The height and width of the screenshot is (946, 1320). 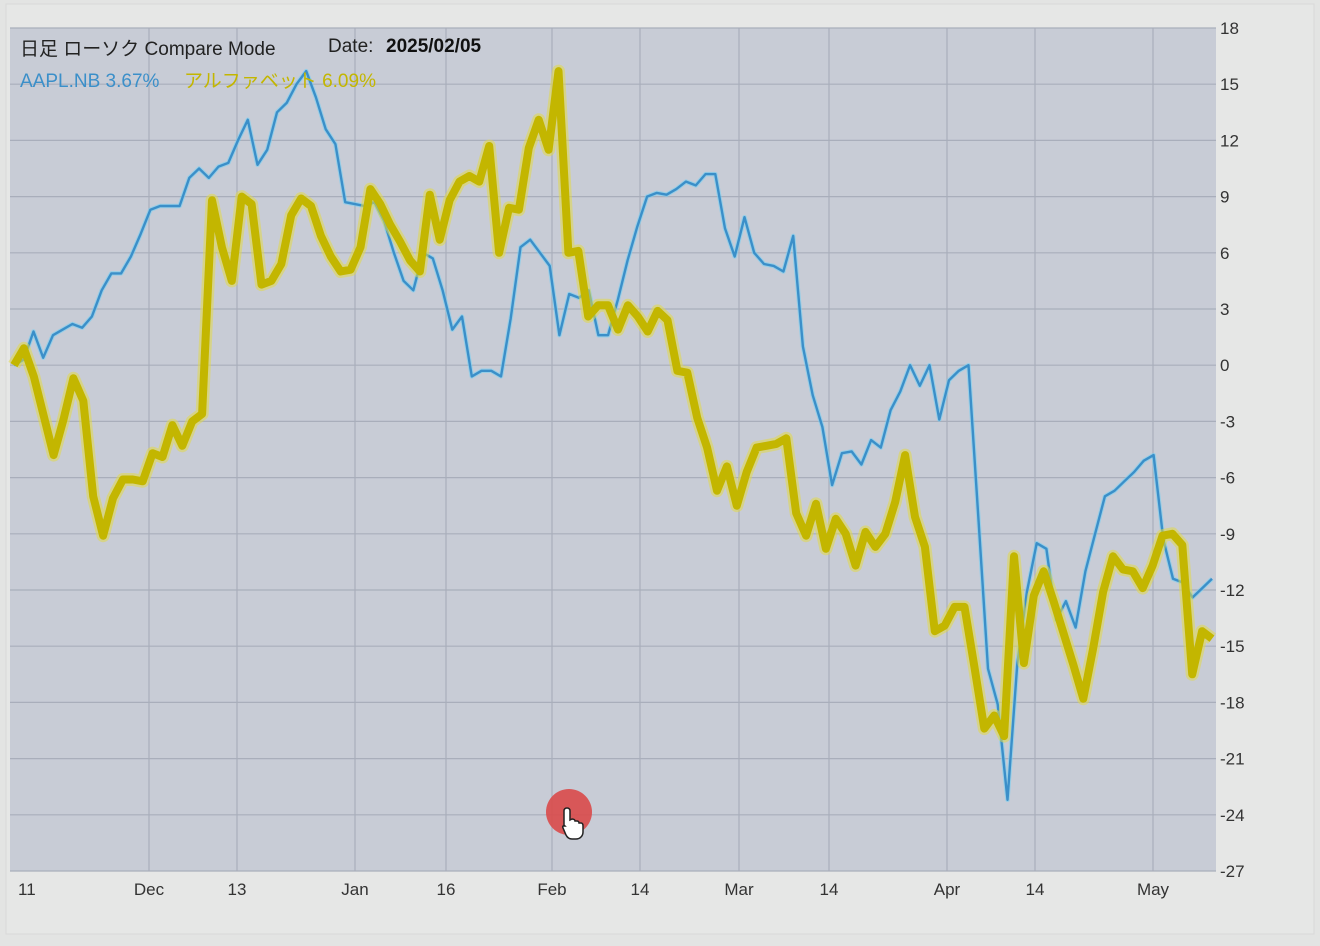 I want to click on x-tick-label: 16, so click(x=446, y=889).